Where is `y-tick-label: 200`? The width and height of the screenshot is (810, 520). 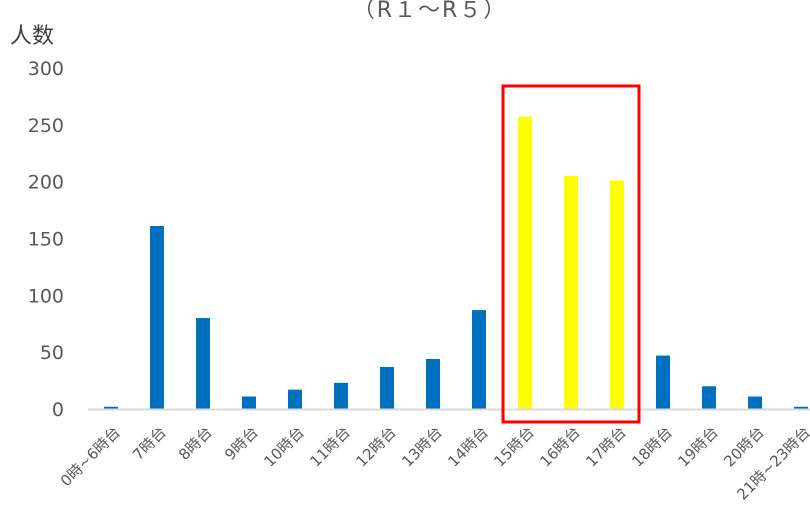 y-tick-label: 200 is located at coordinates (46, 183).